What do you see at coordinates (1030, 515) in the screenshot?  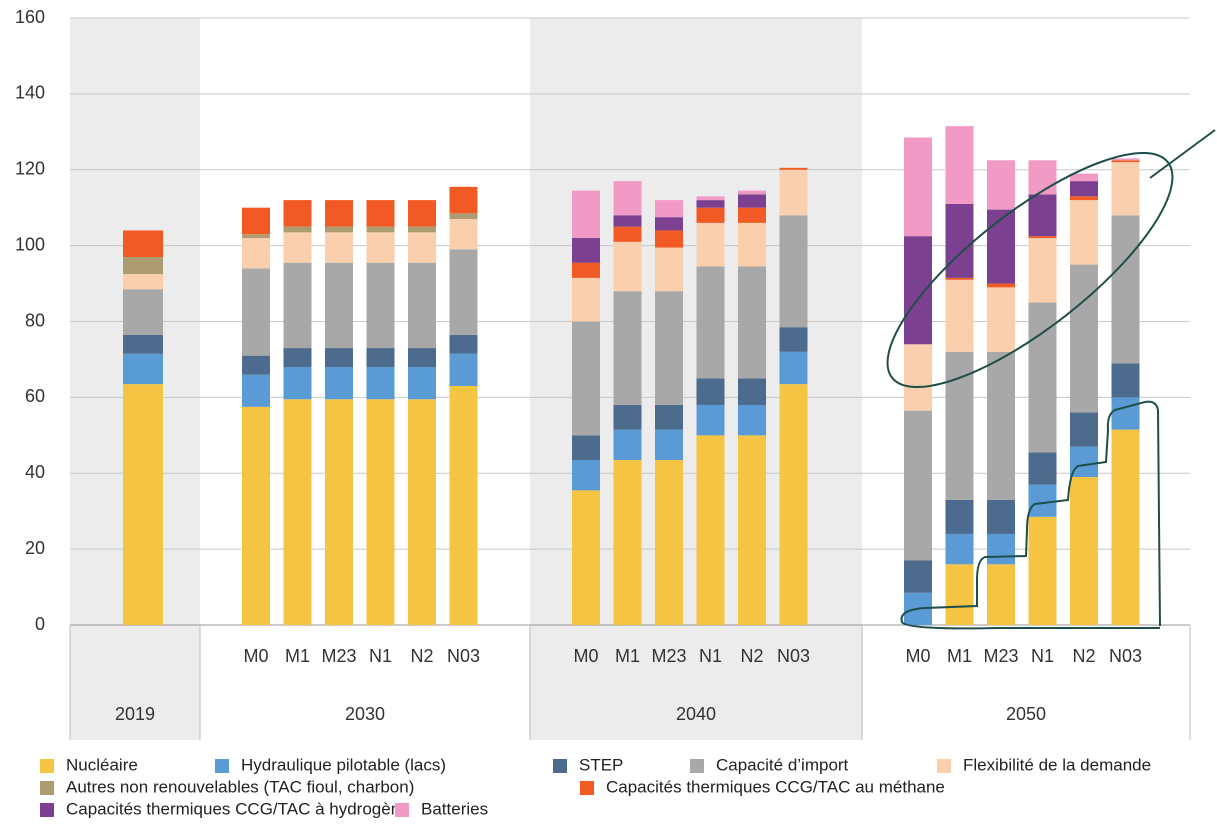 I see `annotation-bracket` at bounding box center [1030, 515].